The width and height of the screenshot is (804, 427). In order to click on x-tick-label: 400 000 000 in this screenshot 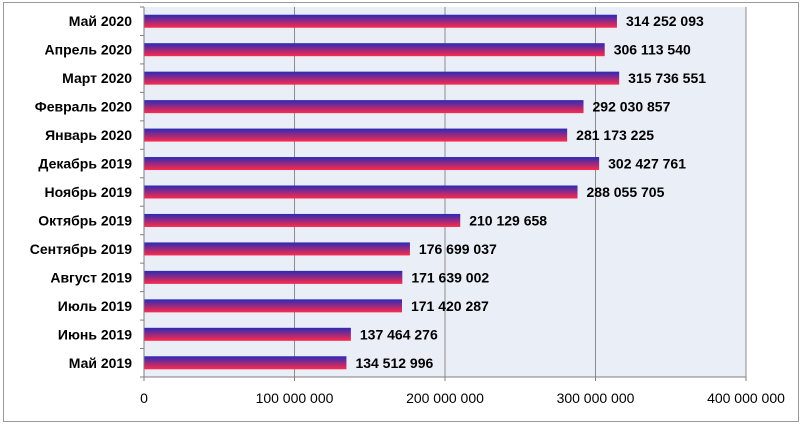, I will do `click(746, 398)`.